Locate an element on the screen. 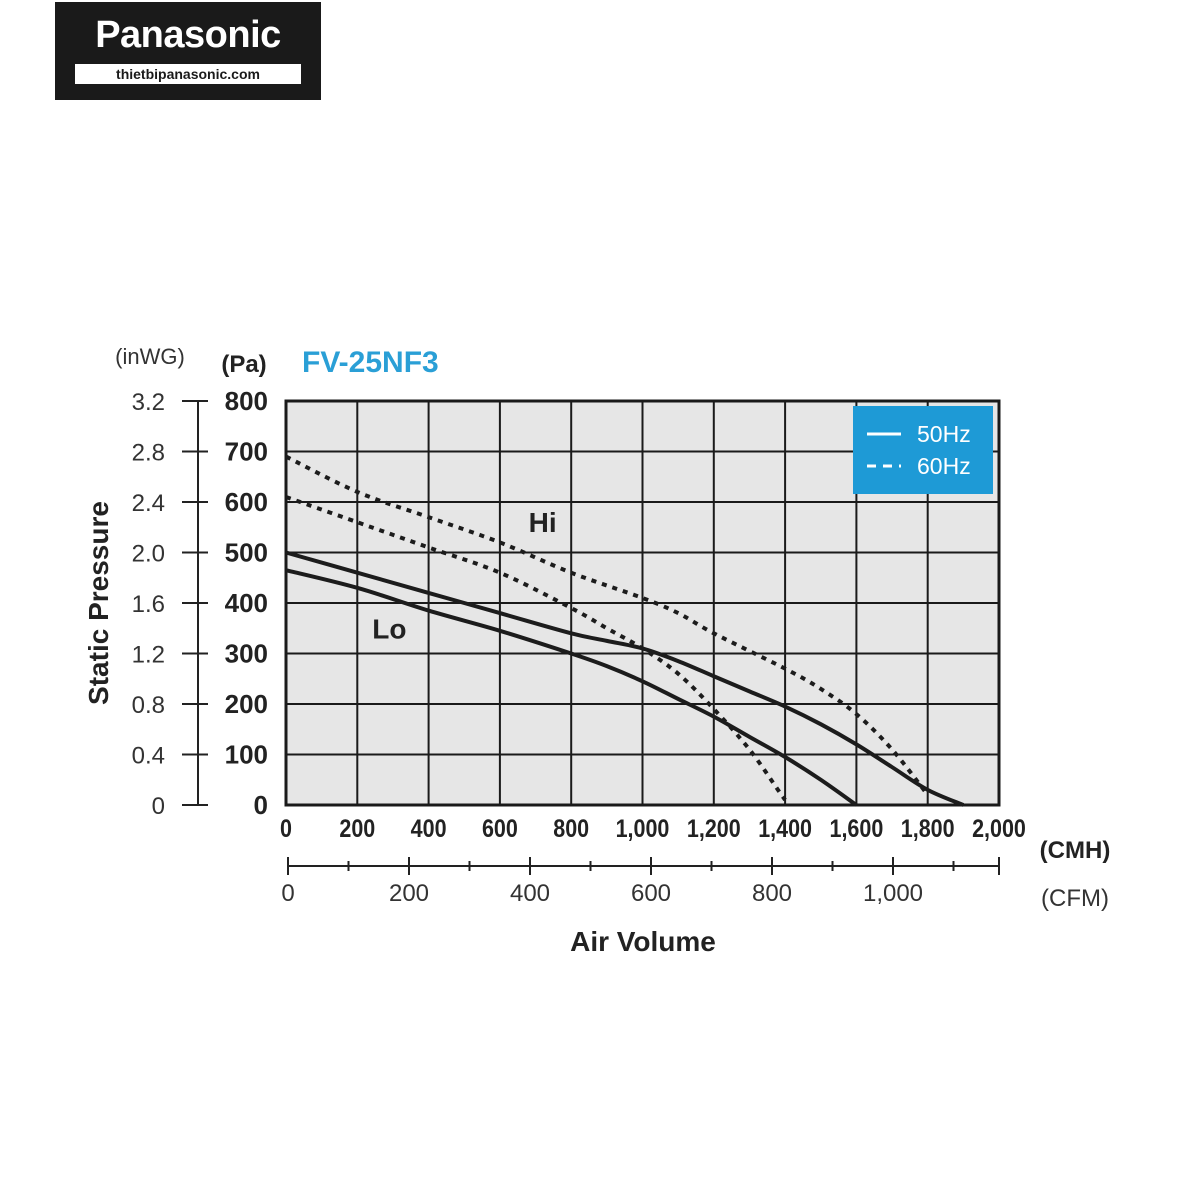  brand-website: thietbipanasonic.com is located at coordinates (188, 74).